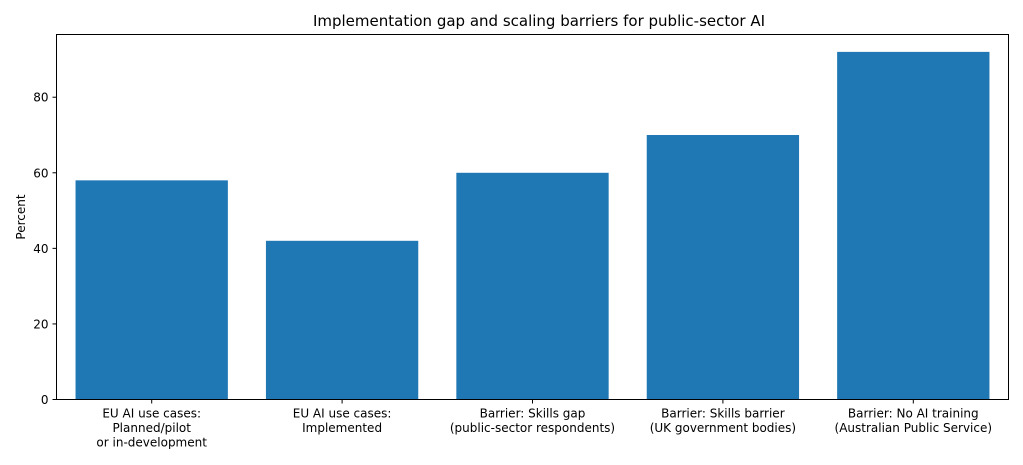  I want to click on y-tick-label-3: 60, so click(40, 173).